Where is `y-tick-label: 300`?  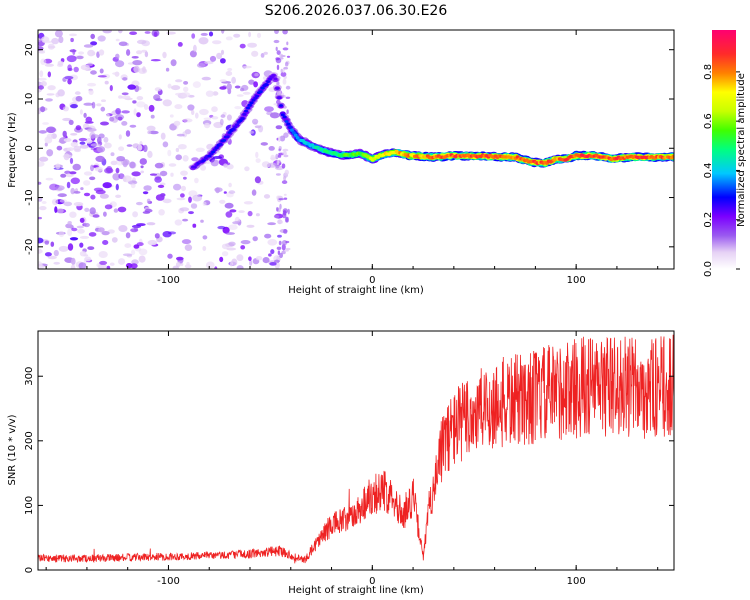
y-tick-label: 300 is located at coordinates (29, 376).